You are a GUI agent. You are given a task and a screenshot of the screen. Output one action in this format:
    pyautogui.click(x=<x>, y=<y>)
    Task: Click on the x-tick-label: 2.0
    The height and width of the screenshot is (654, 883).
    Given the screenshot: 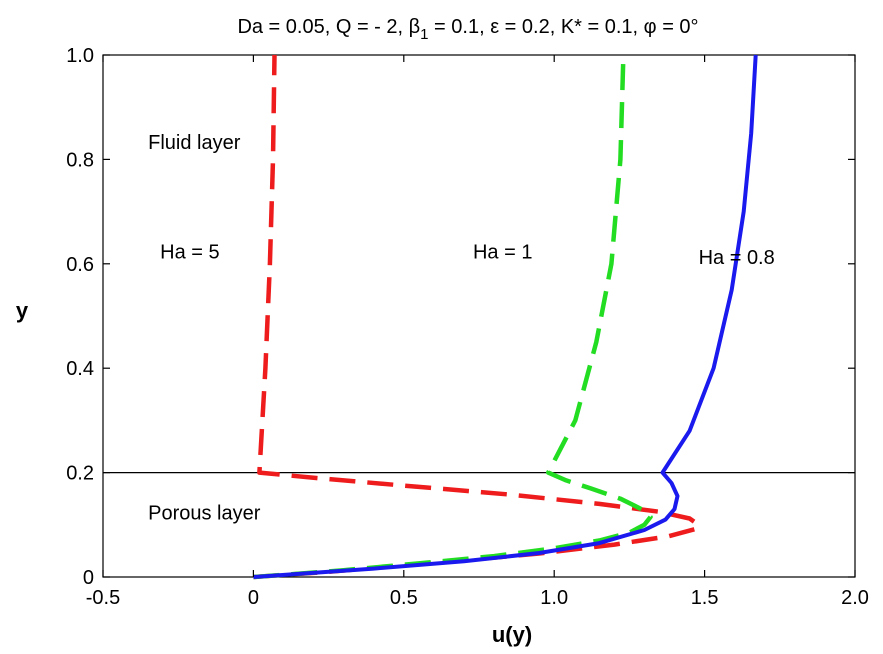 What is the action you would take?
    pyautogui.click(x=855, y=598)
    